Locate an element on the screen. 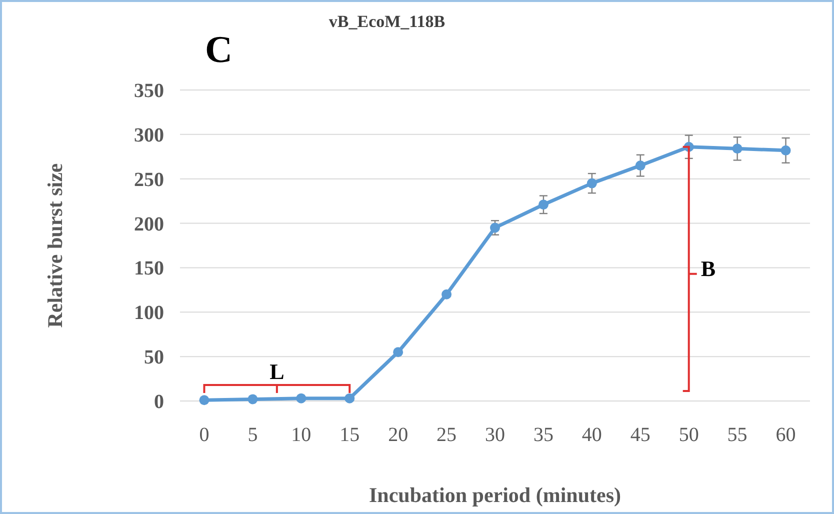 The image size is (834, 514). y-tick-label: 350 is located at coordinates (149, 91).